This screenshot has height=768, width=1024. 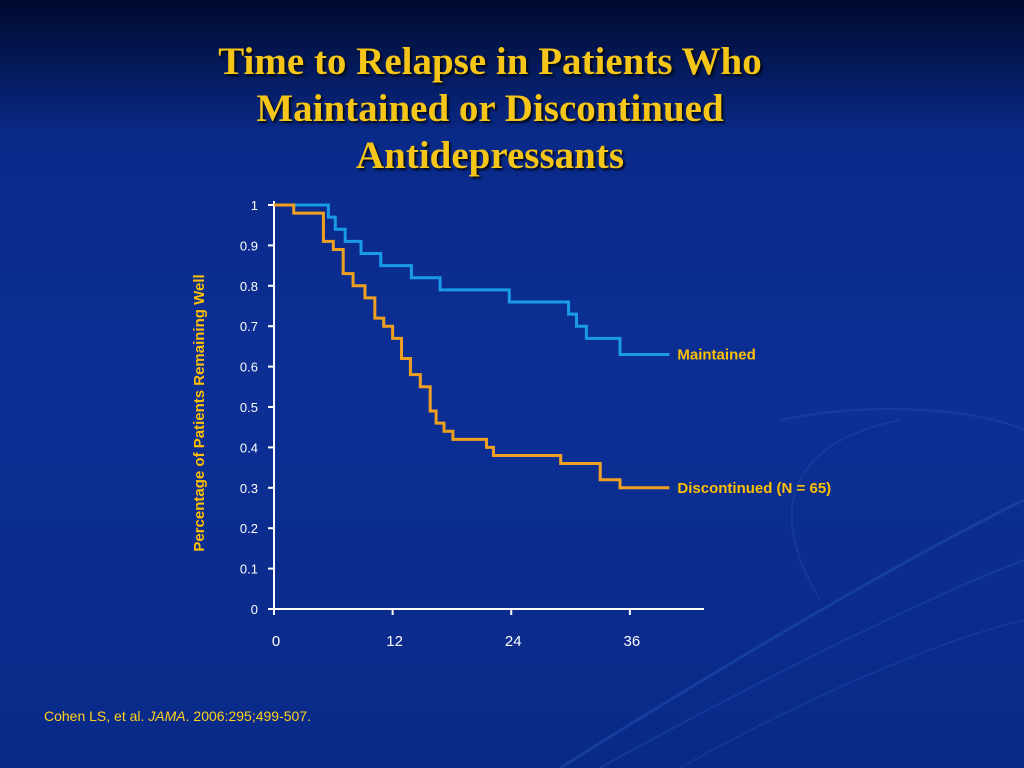 I want to click on y-tick-label: 0.7, so click(x=249, y=326).